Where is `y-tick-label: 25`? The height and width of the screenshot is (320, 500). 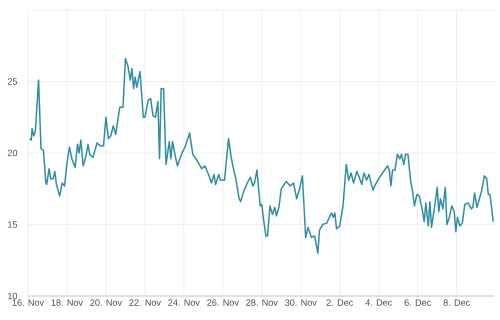
y-tick-label: 25 is located at coordinates (13, 81).